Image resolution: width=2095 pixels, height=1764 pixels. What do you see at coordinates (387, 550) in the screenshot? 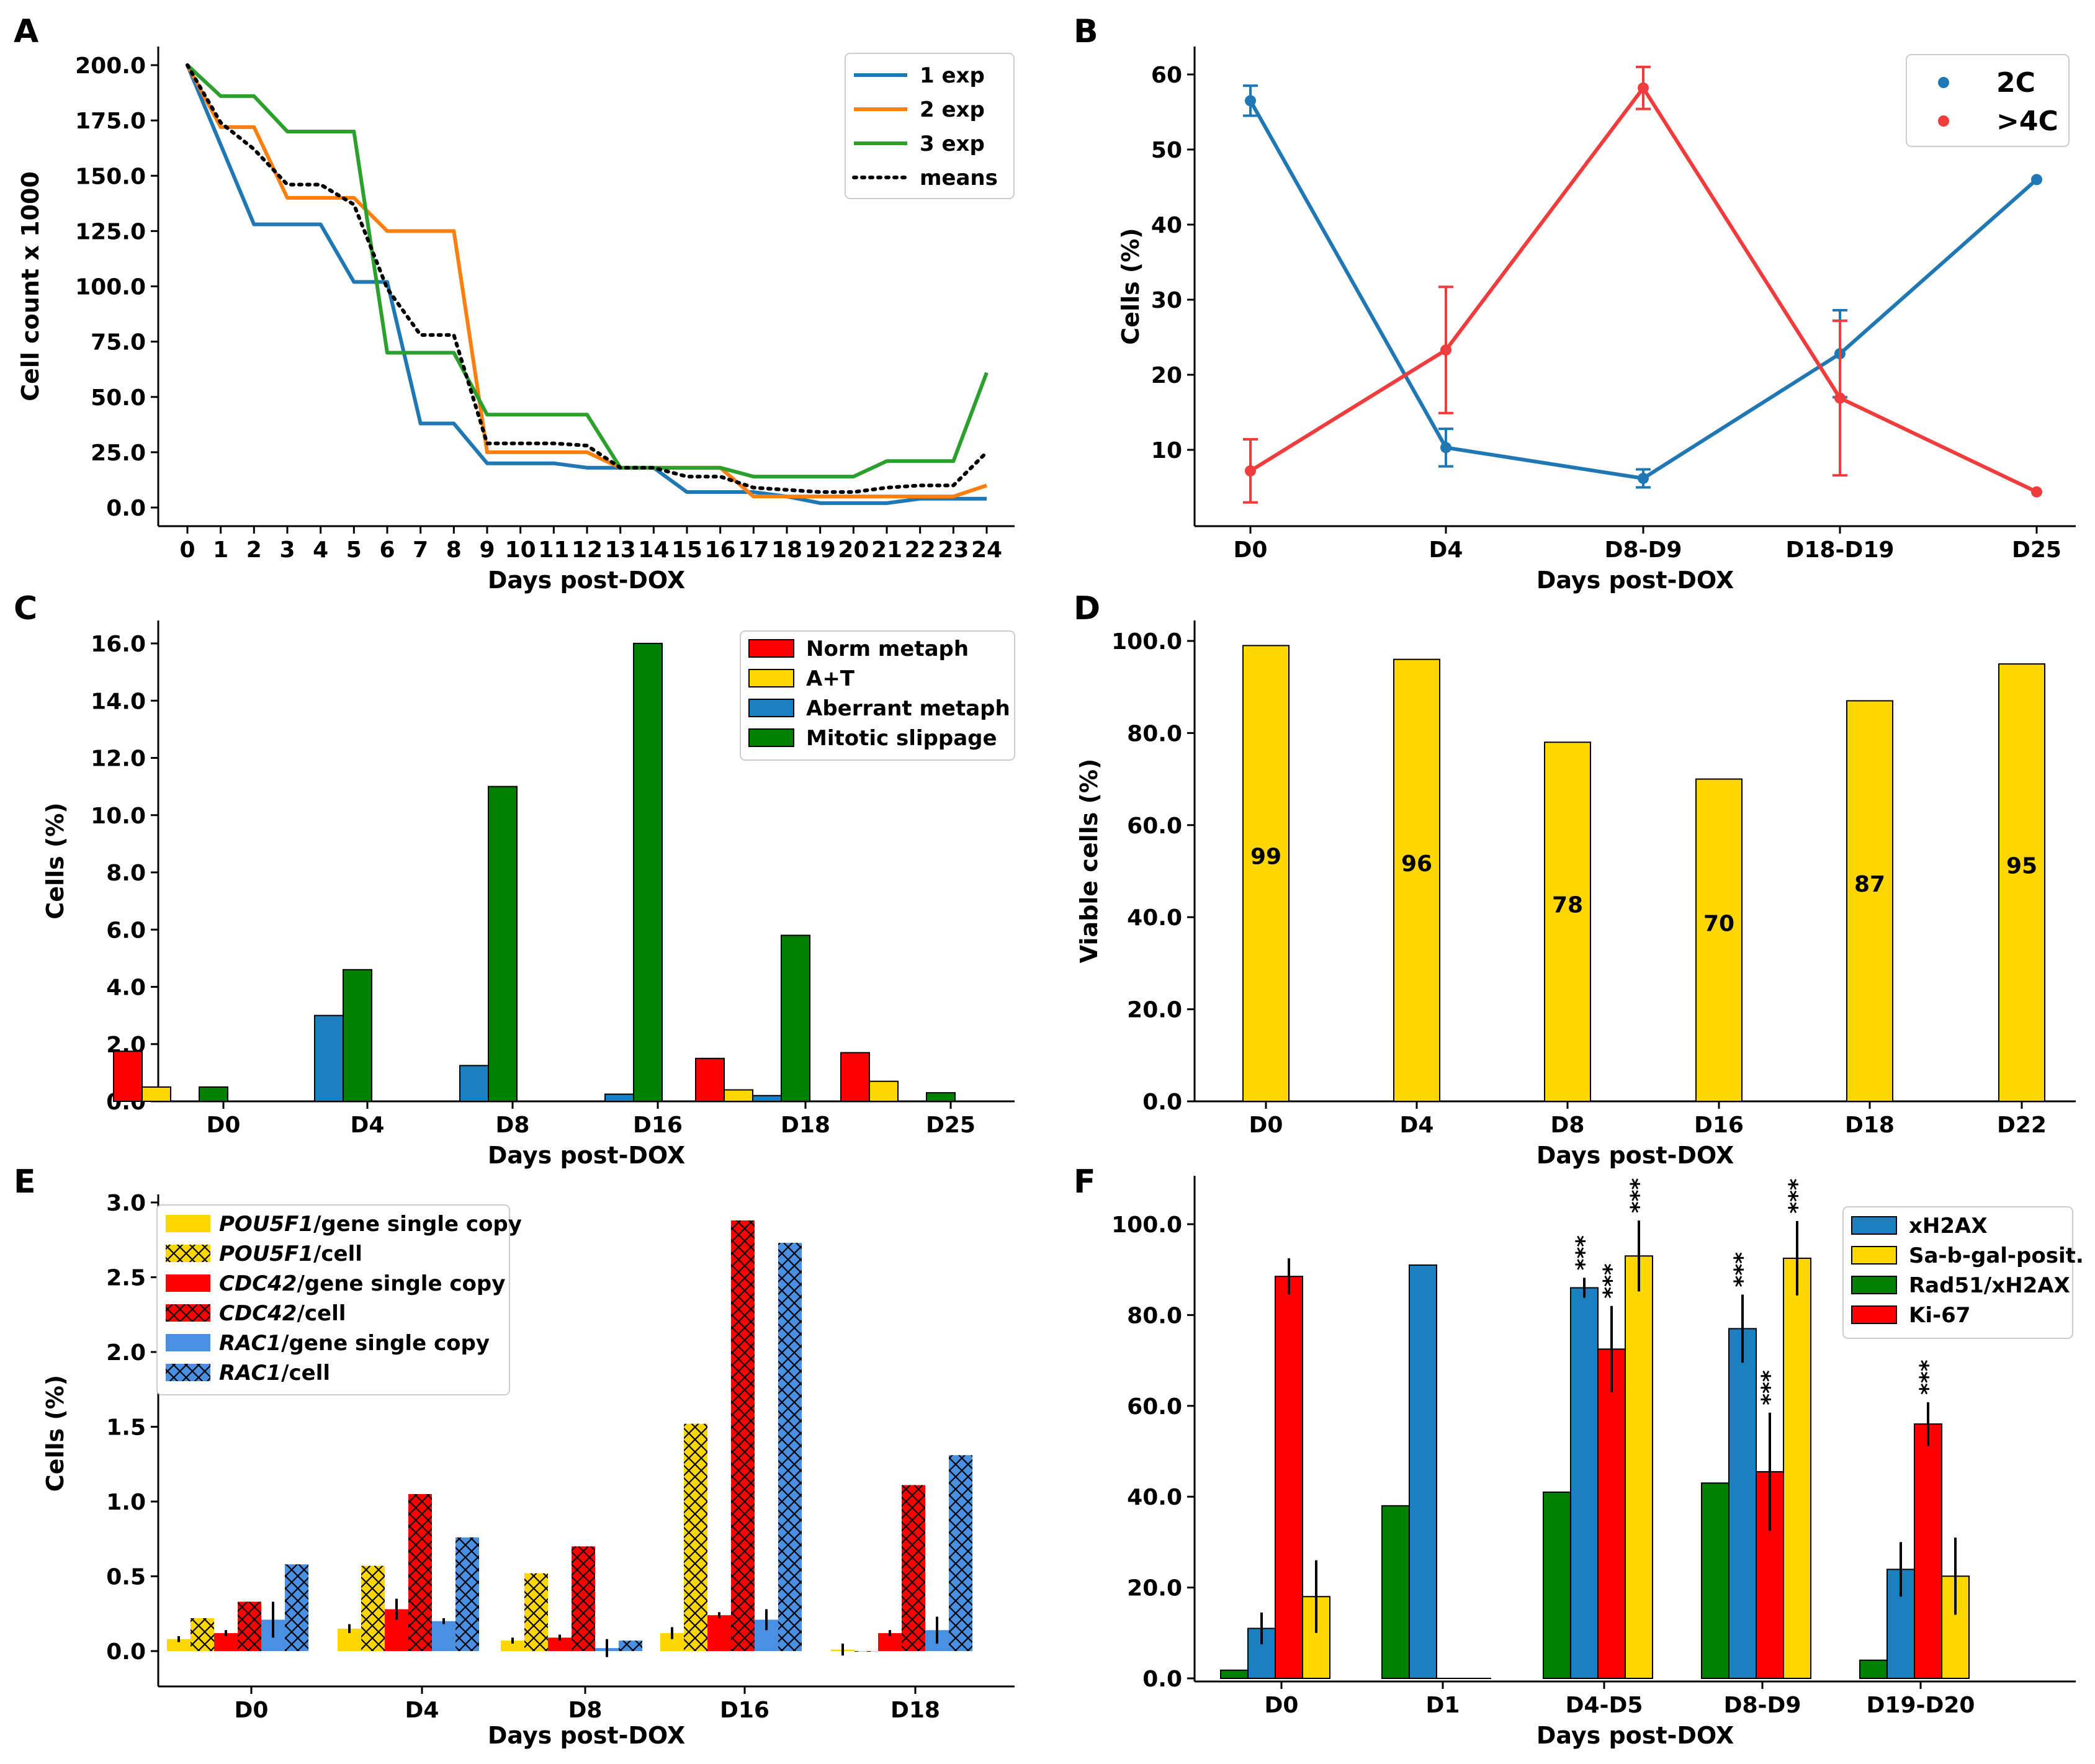
I see `x-tick-label: 6` at bounding box center [387, 550].